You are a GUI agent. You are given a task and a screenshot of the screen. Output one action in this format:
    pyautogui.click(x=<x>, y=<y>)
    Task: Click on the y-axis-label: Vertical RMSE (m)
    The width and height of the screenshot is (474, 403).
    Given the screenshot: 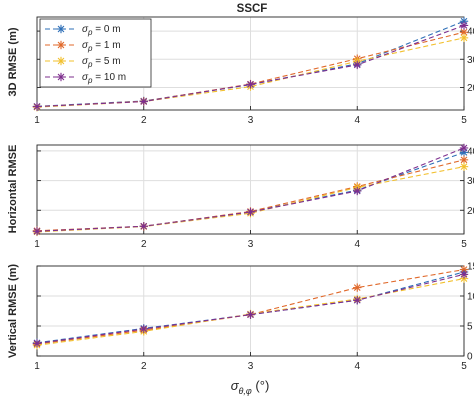 What is the action you would take?
    pyautogui.click(x=13, y=311)
    